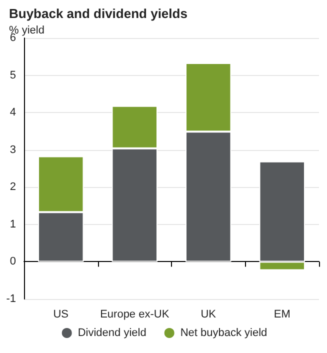 The width and height of the screenshot is (327, 353). I want to click on x-tick-label: US, so click(61, 314).